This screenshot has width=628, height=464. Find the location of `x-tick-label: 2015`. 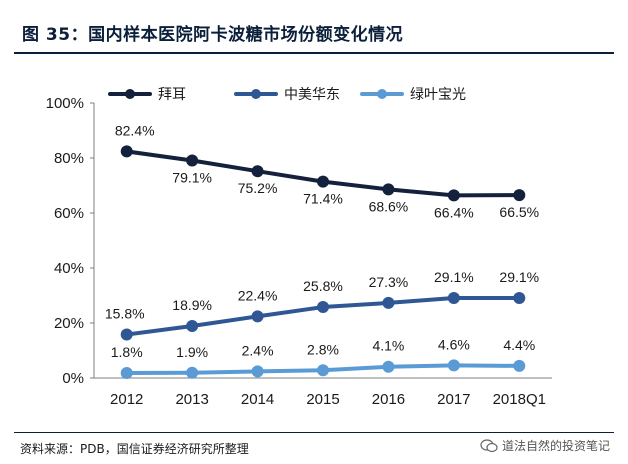

x-tick-label: 2015 is located at coordinates (322, 399).